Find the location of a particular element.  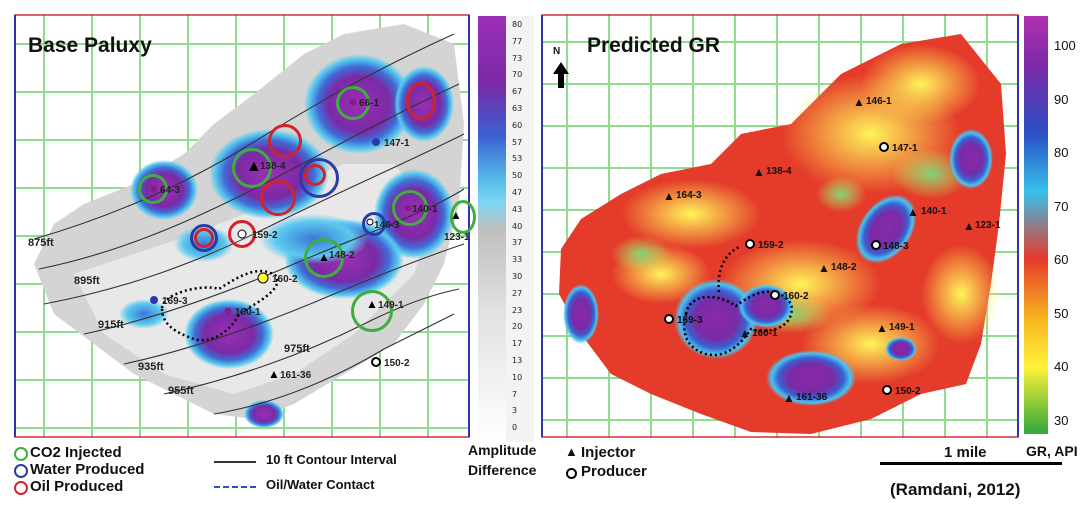

amplitude-tick: 13 is located at coordinates (517, 360).